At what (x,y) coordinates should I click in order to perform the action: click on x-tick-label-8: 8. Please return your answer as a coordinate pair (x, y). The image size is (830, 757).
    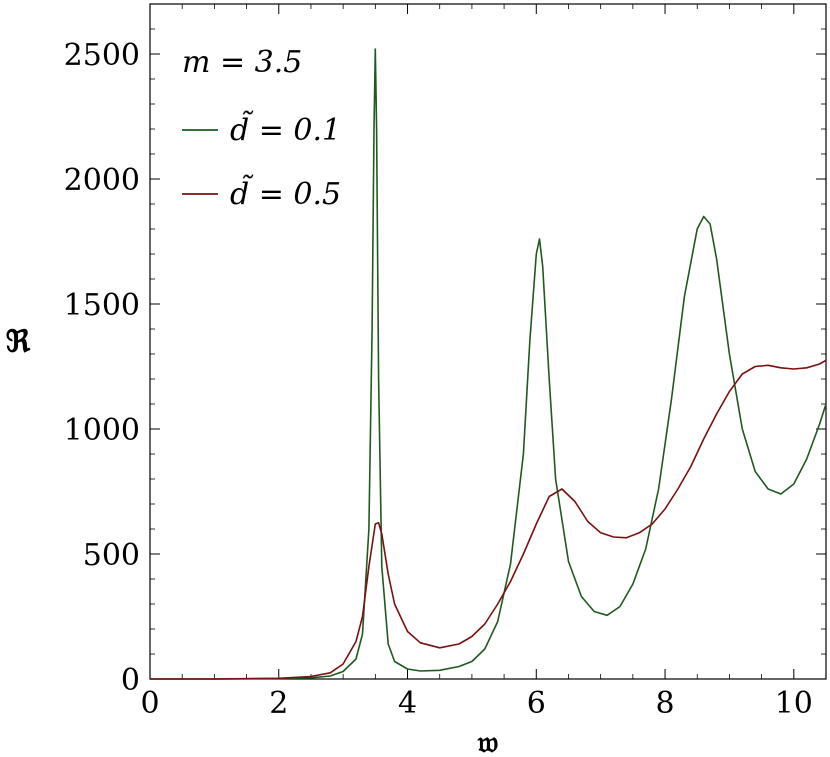
    Looking at the image, I should click on (665, 703).